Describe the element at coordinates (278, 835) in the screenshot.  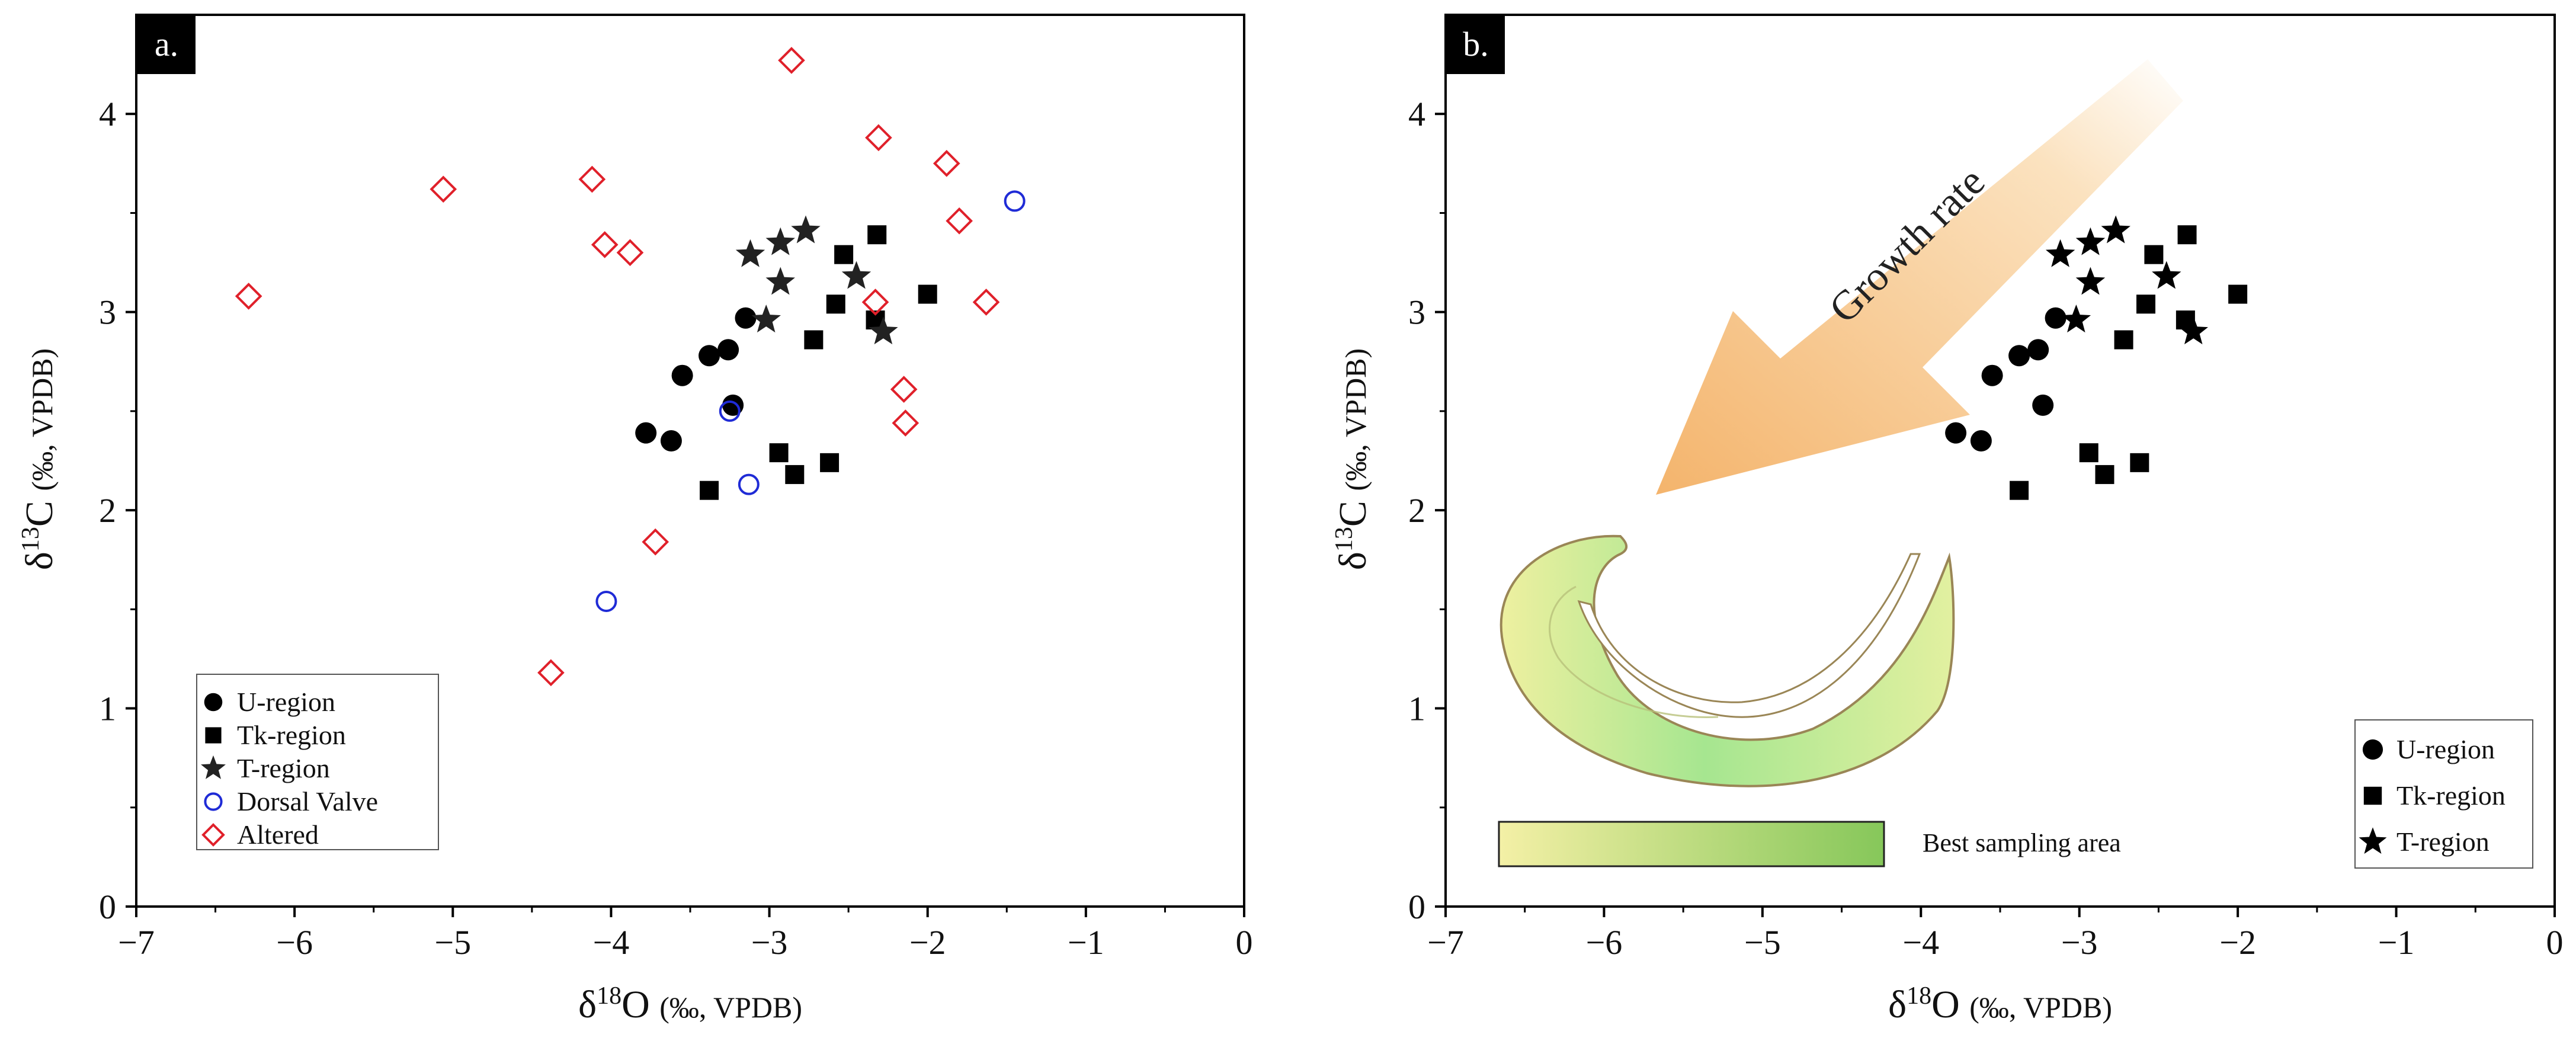
I see `legend-label-altered: Altered` at that location.